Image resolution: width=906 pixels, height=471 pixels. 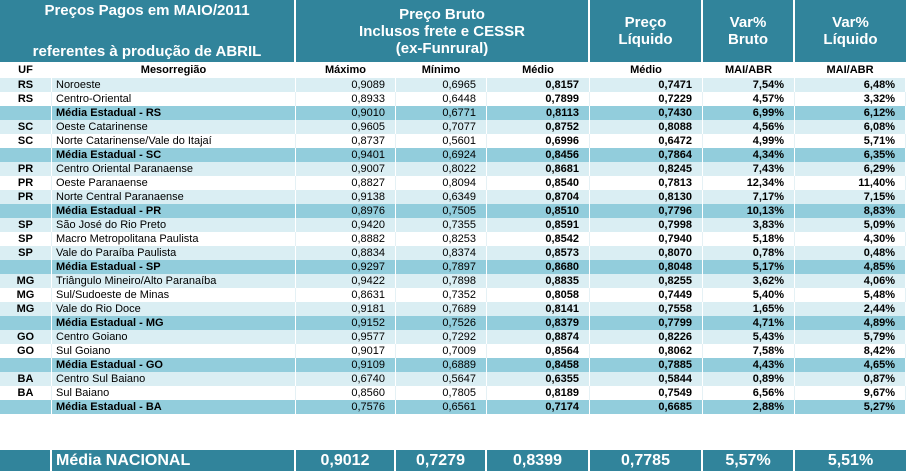 What do you see at coordinates (174, 99) in the screenshot?
I see `cell-meso: Centro-Oriental` at bounding box center [174, 99].